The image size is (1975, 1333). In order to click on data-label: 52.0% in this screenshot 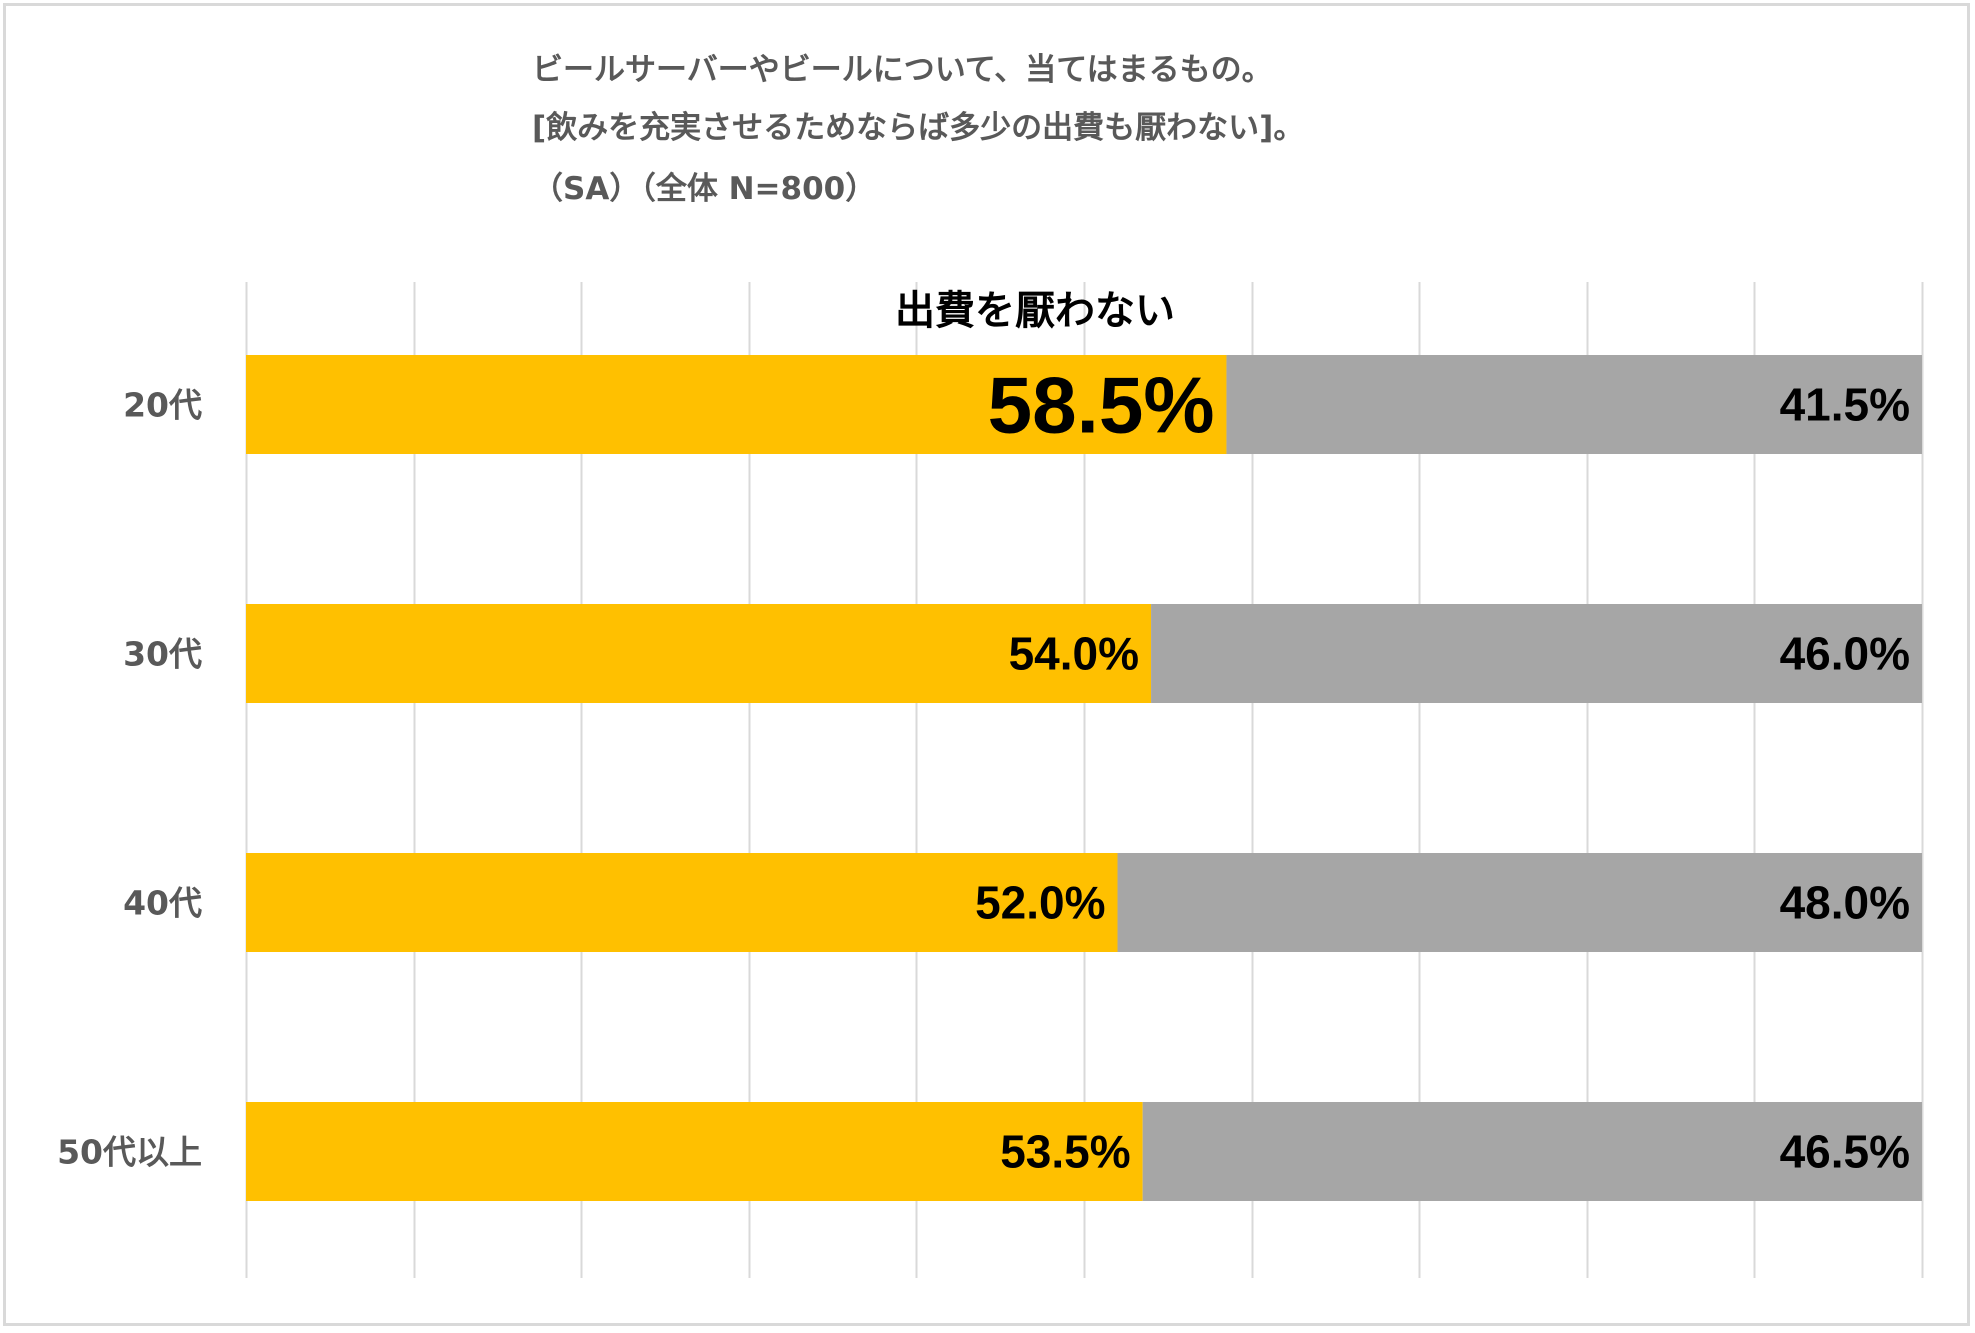, I will do `click(1040, 903)`.